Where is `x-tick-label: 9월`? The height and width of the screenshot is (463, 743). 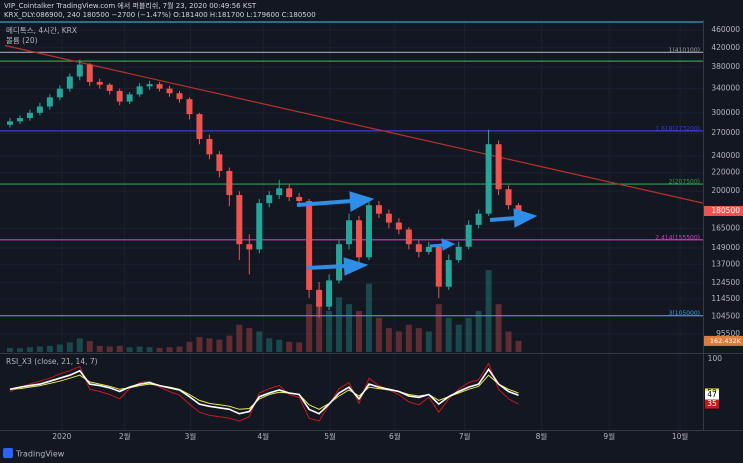
x-tick-label: 9월 is located at coordinates (609, 436).